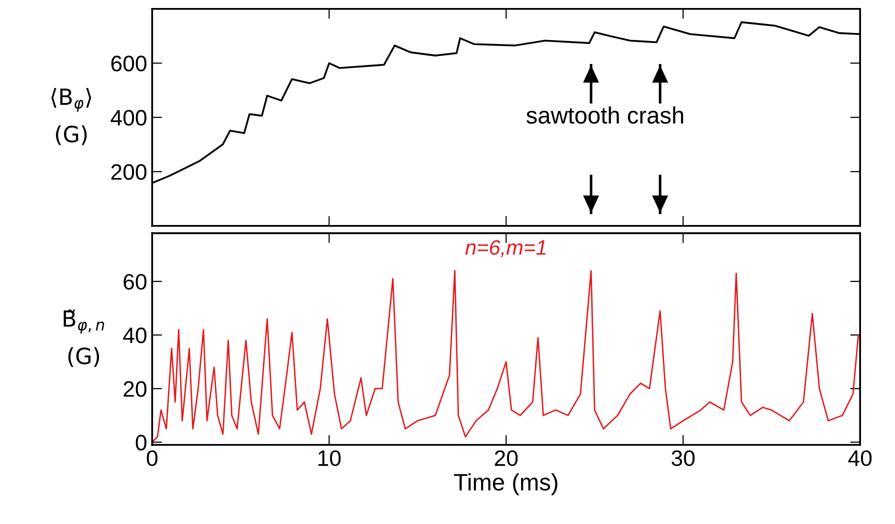 The width and height of the screenshot is (895, 524). I want to click on series-label: n=6,m=1, so click(505, 249).